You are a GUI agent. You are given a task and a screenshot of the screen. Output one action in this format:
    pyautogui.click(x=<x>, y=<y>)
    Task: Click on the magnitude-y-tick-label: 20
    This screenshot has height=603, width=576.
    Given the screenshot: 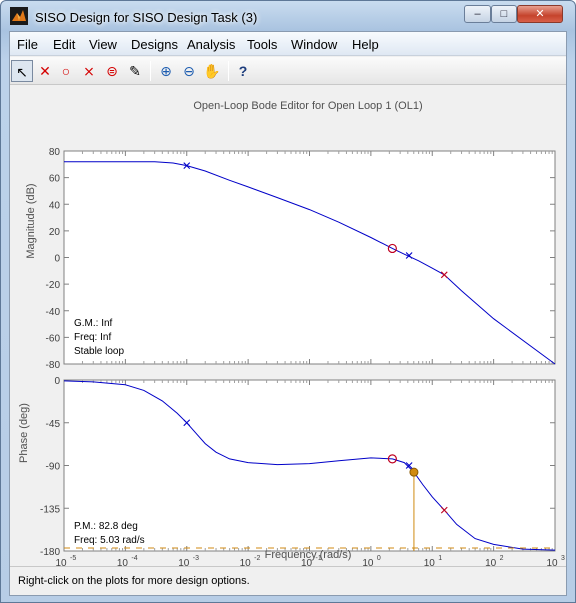 What is the action you would take?
    pyautogui.click(x=55, y=232)
    